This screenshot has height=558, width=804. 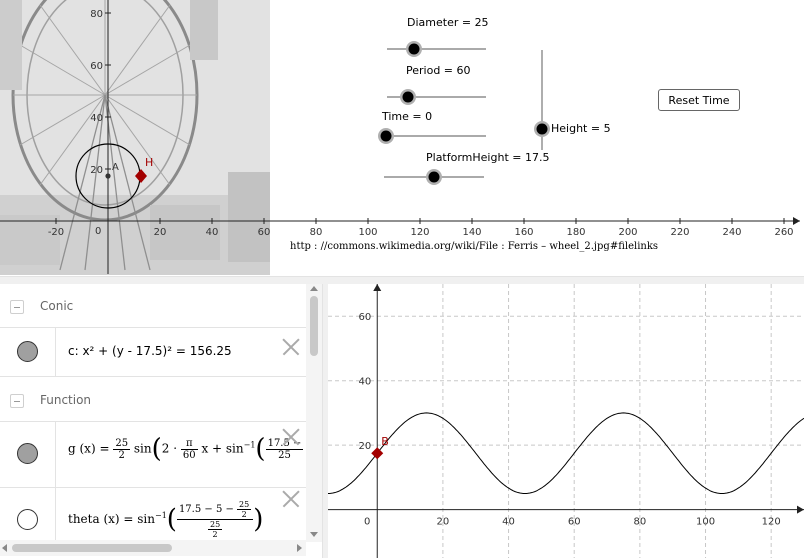 What do you see at coordinates (542, 129) in the screenshot?
I see `slider-height-knob` at bounding box center [542, 129].